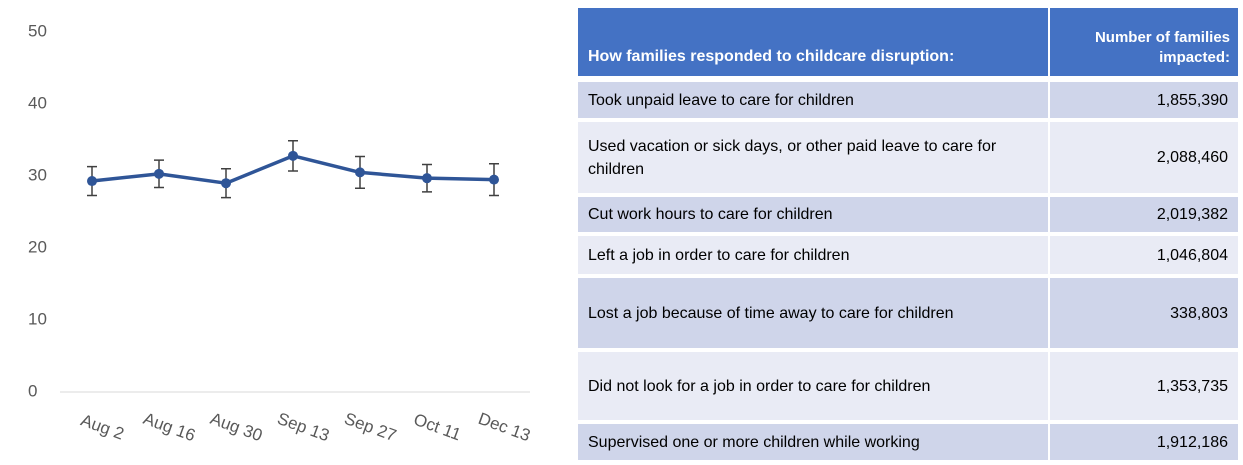 Image resolution: width=1243 pixels, height=465 pixels. What do you see at coordinates (37, 30) in the screenshot?
I see `y-tick-label: 50` at bounding box center [37, 30].